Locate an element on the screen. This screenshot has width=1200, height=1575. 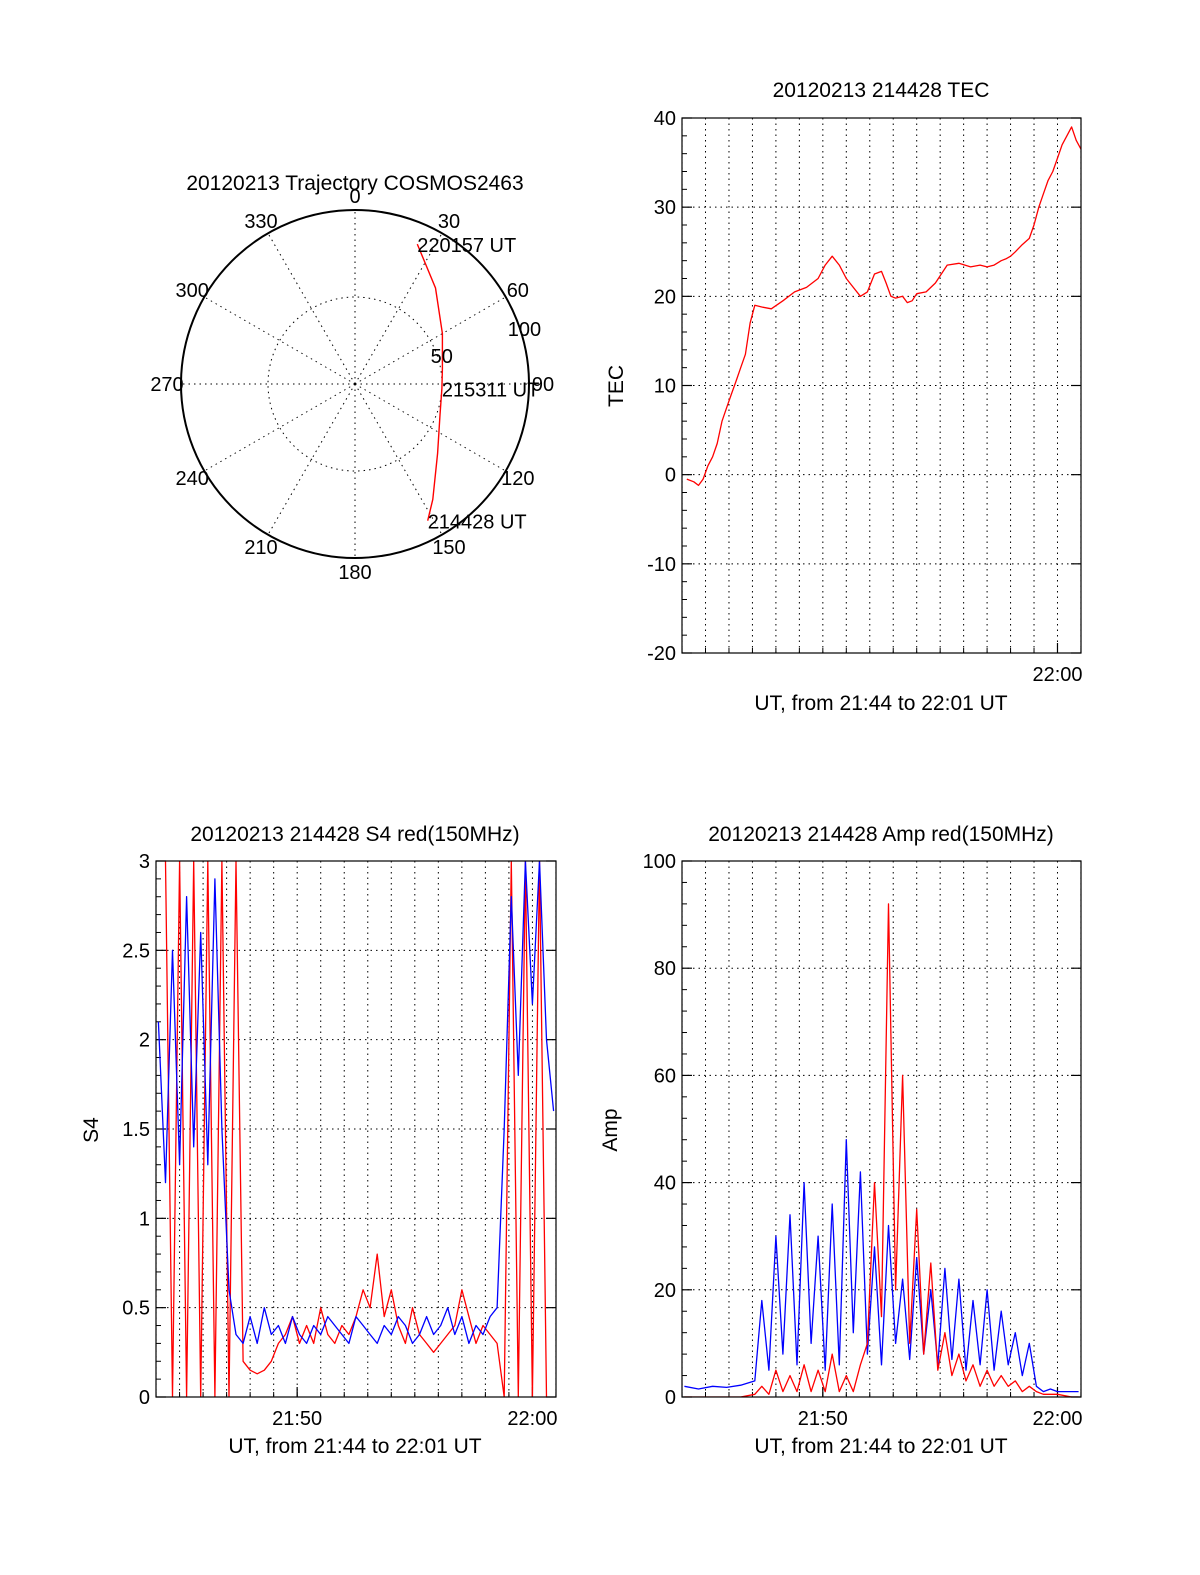
s4-series-group is located at coordinates (356, 1129).